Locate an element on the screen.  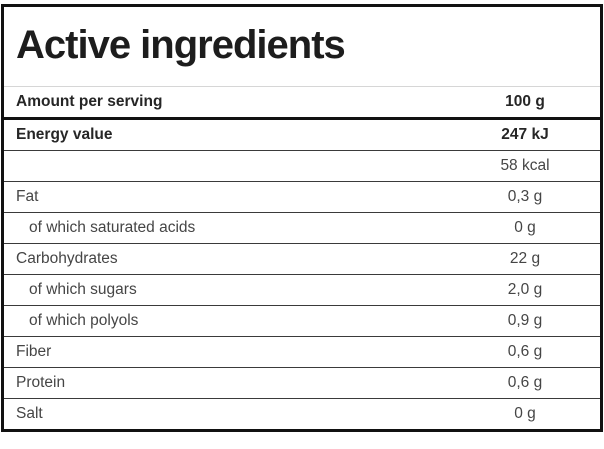
table-row: Fat 0,3 g is located at coordinates (302, 197).